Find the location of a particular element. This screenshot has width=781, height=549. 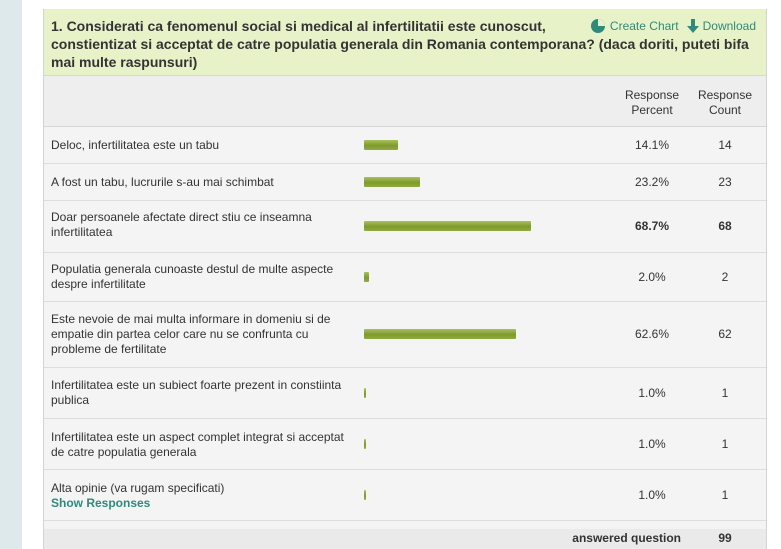

response-percent: 14.1% is located at coordinates (652, 145).